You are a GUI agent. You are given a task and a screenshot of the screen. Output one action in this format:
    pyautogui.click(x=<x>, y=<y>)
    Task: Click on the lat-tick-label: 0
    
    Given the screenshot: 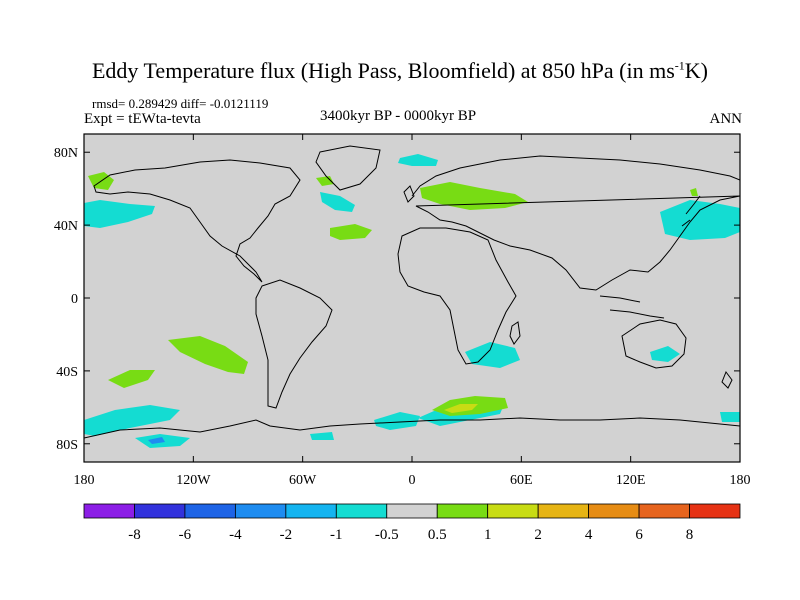 What is the action you would take?
    pyautogui.click(x=74, y=299)
    